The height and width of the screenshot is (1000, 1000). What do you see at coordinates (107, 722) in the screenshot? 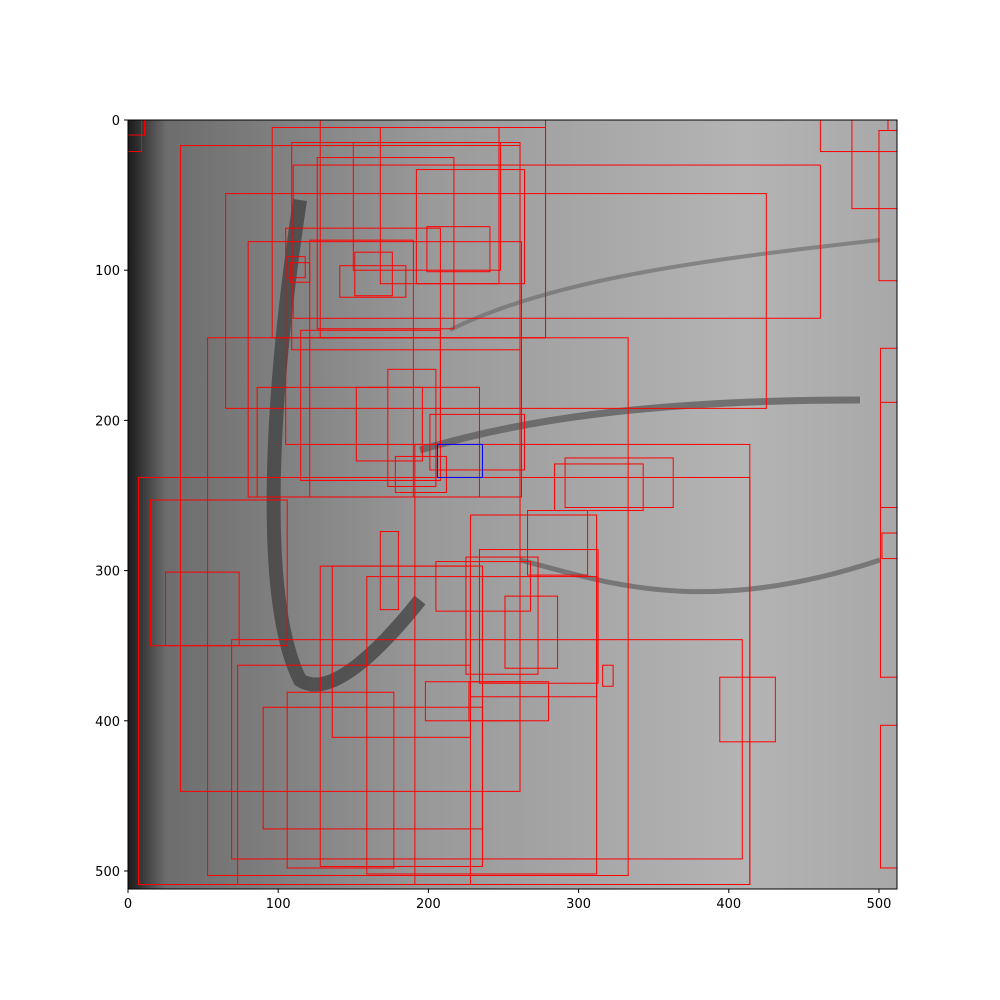
I see `y-tick-label: 400` at bounding box center [107, 722].